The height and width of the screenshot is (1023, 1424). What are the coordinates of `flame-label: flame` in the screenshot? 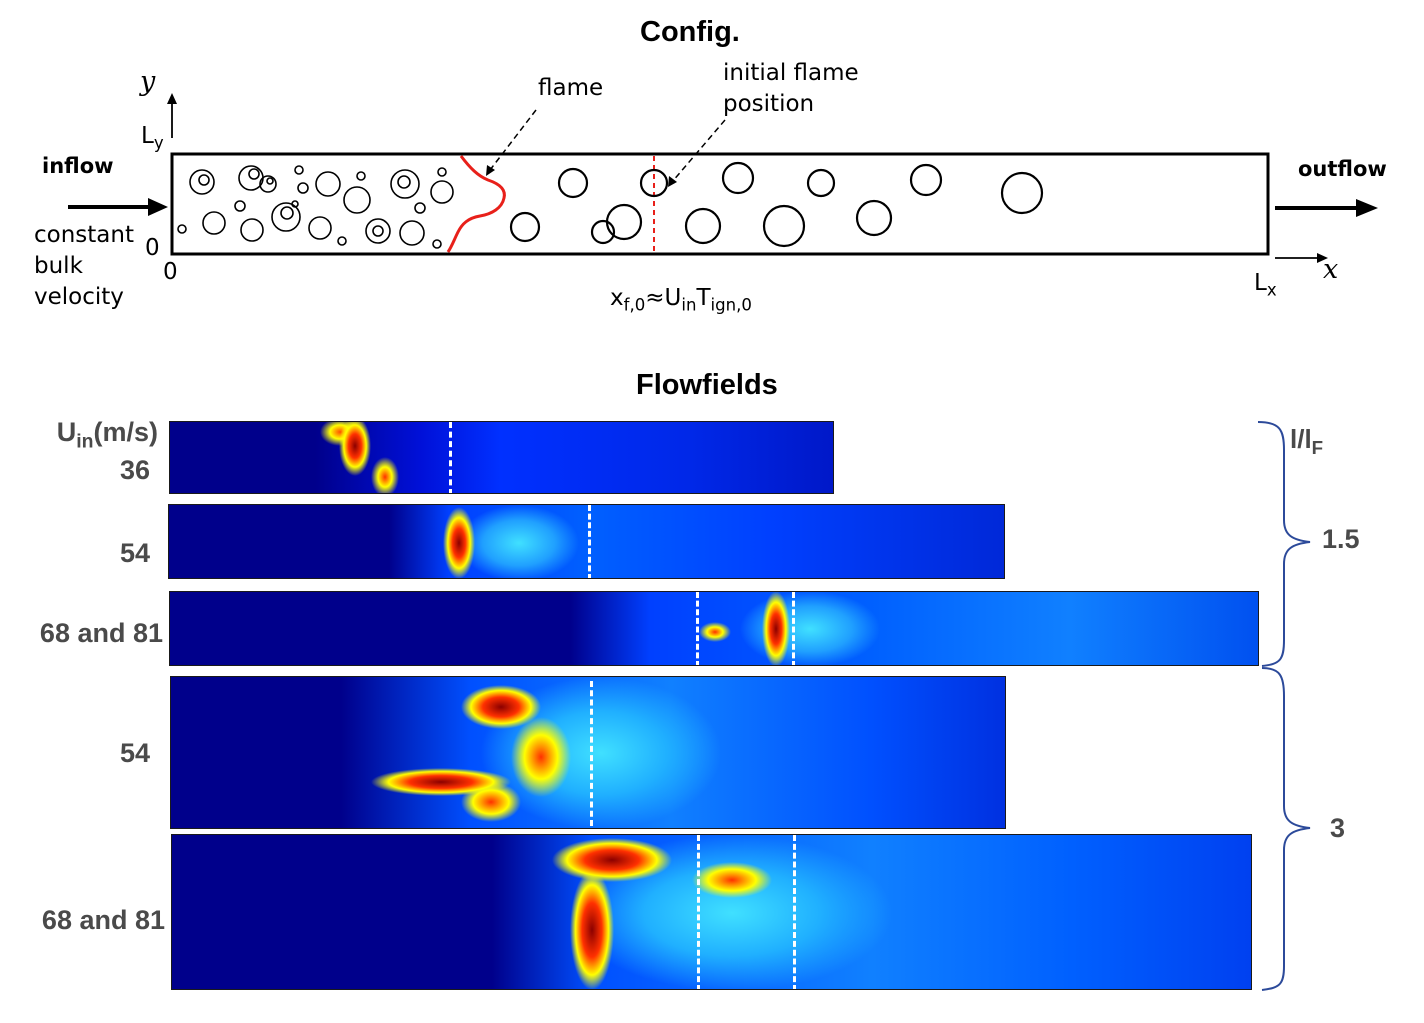 It's located at (571, 88).